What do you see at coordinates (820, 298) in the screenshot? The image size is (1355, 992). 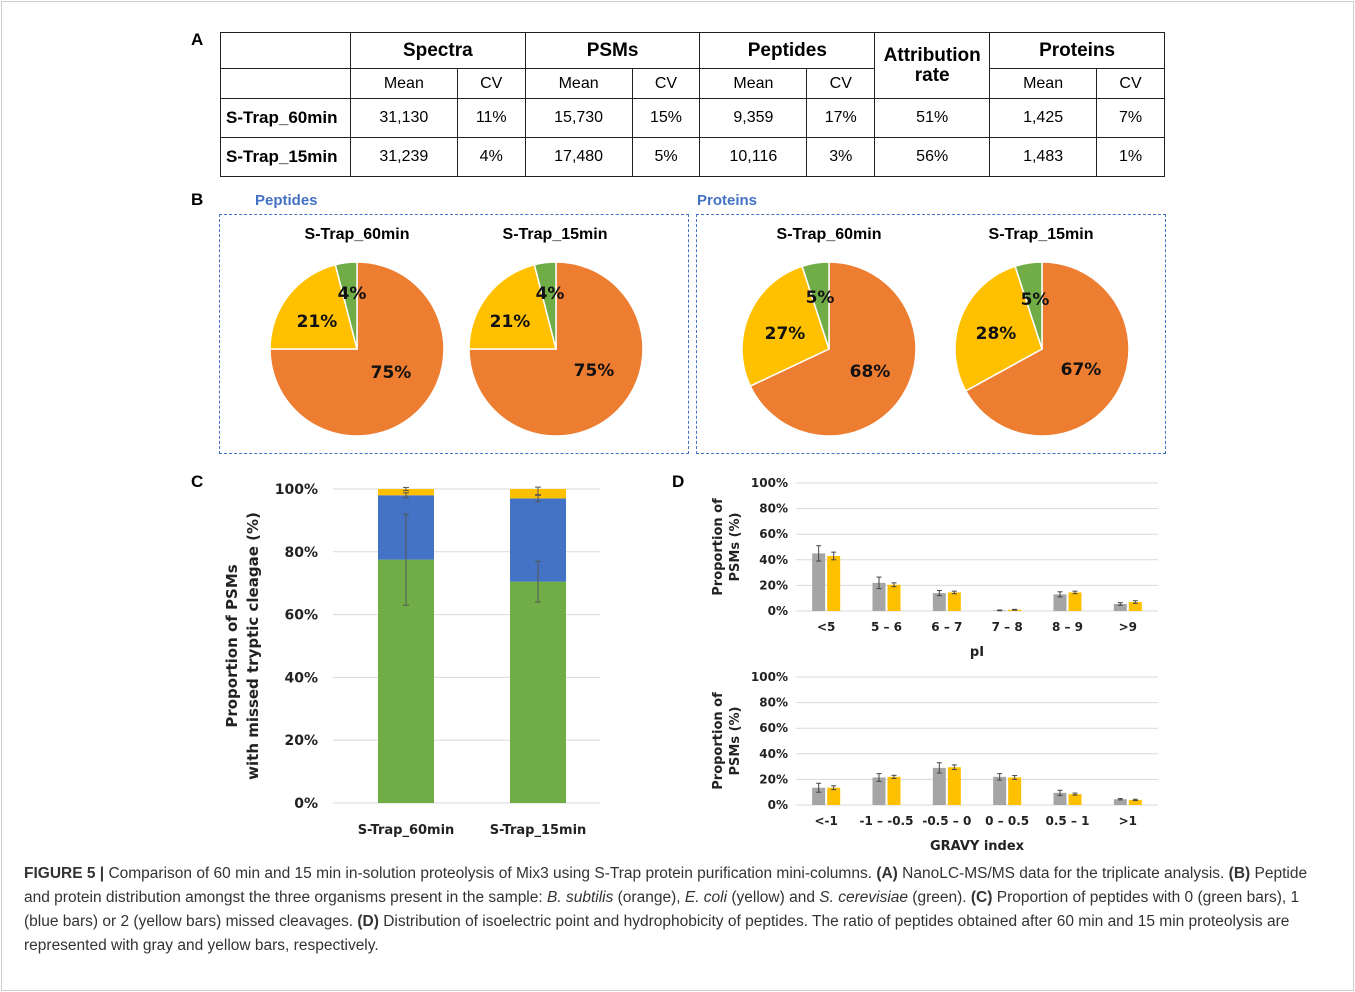 I see `pie-slice-label: 5%` at bounding box center [820, 298].